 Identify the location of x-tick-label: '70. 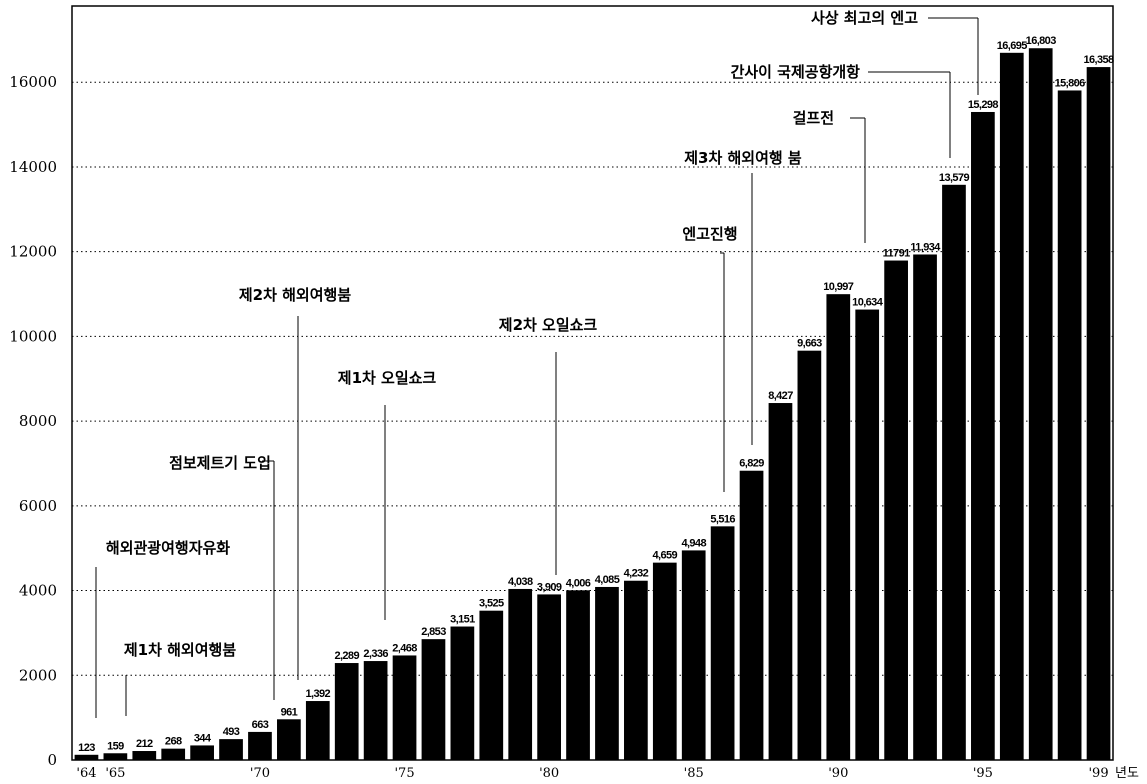
(260, 773).